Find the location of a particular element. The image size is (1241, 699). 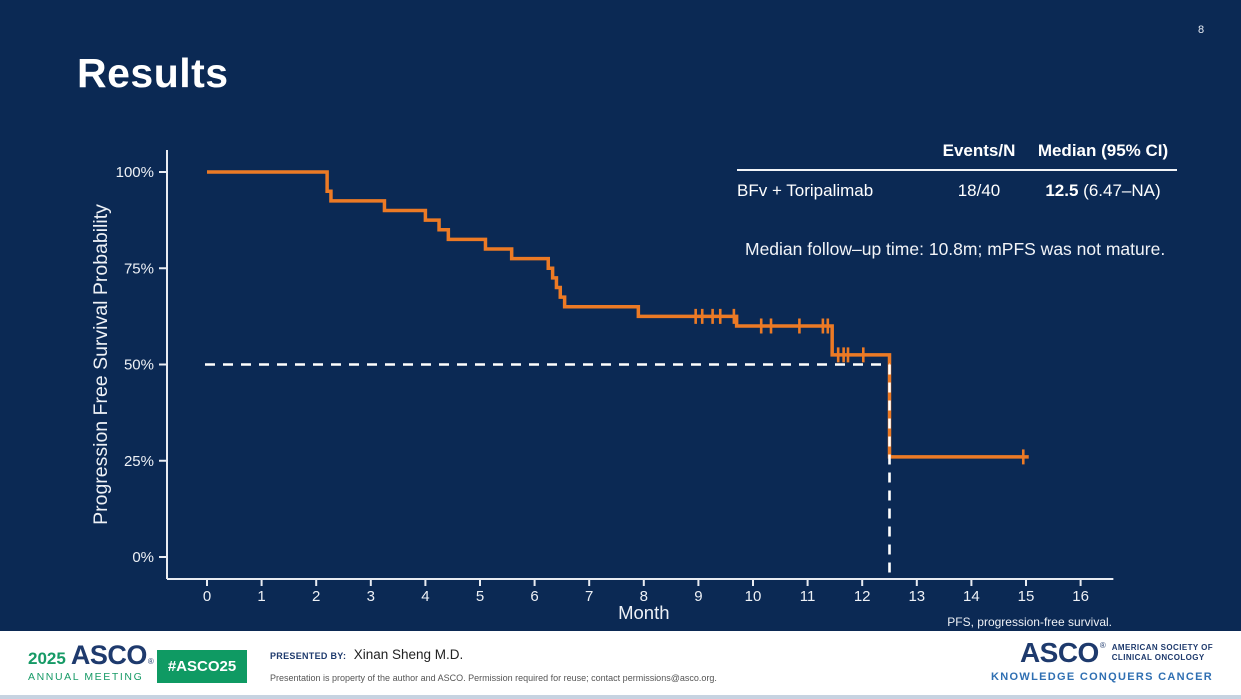

x-tick-label: 14 is located at coordinates (971, 596).